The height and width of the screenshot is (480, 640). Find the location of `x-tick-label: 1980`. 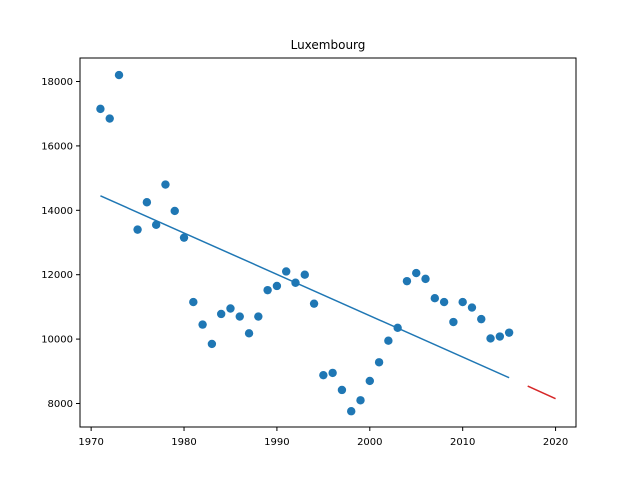

x-tick-label: 1980 is located at coordinates (183, 442).